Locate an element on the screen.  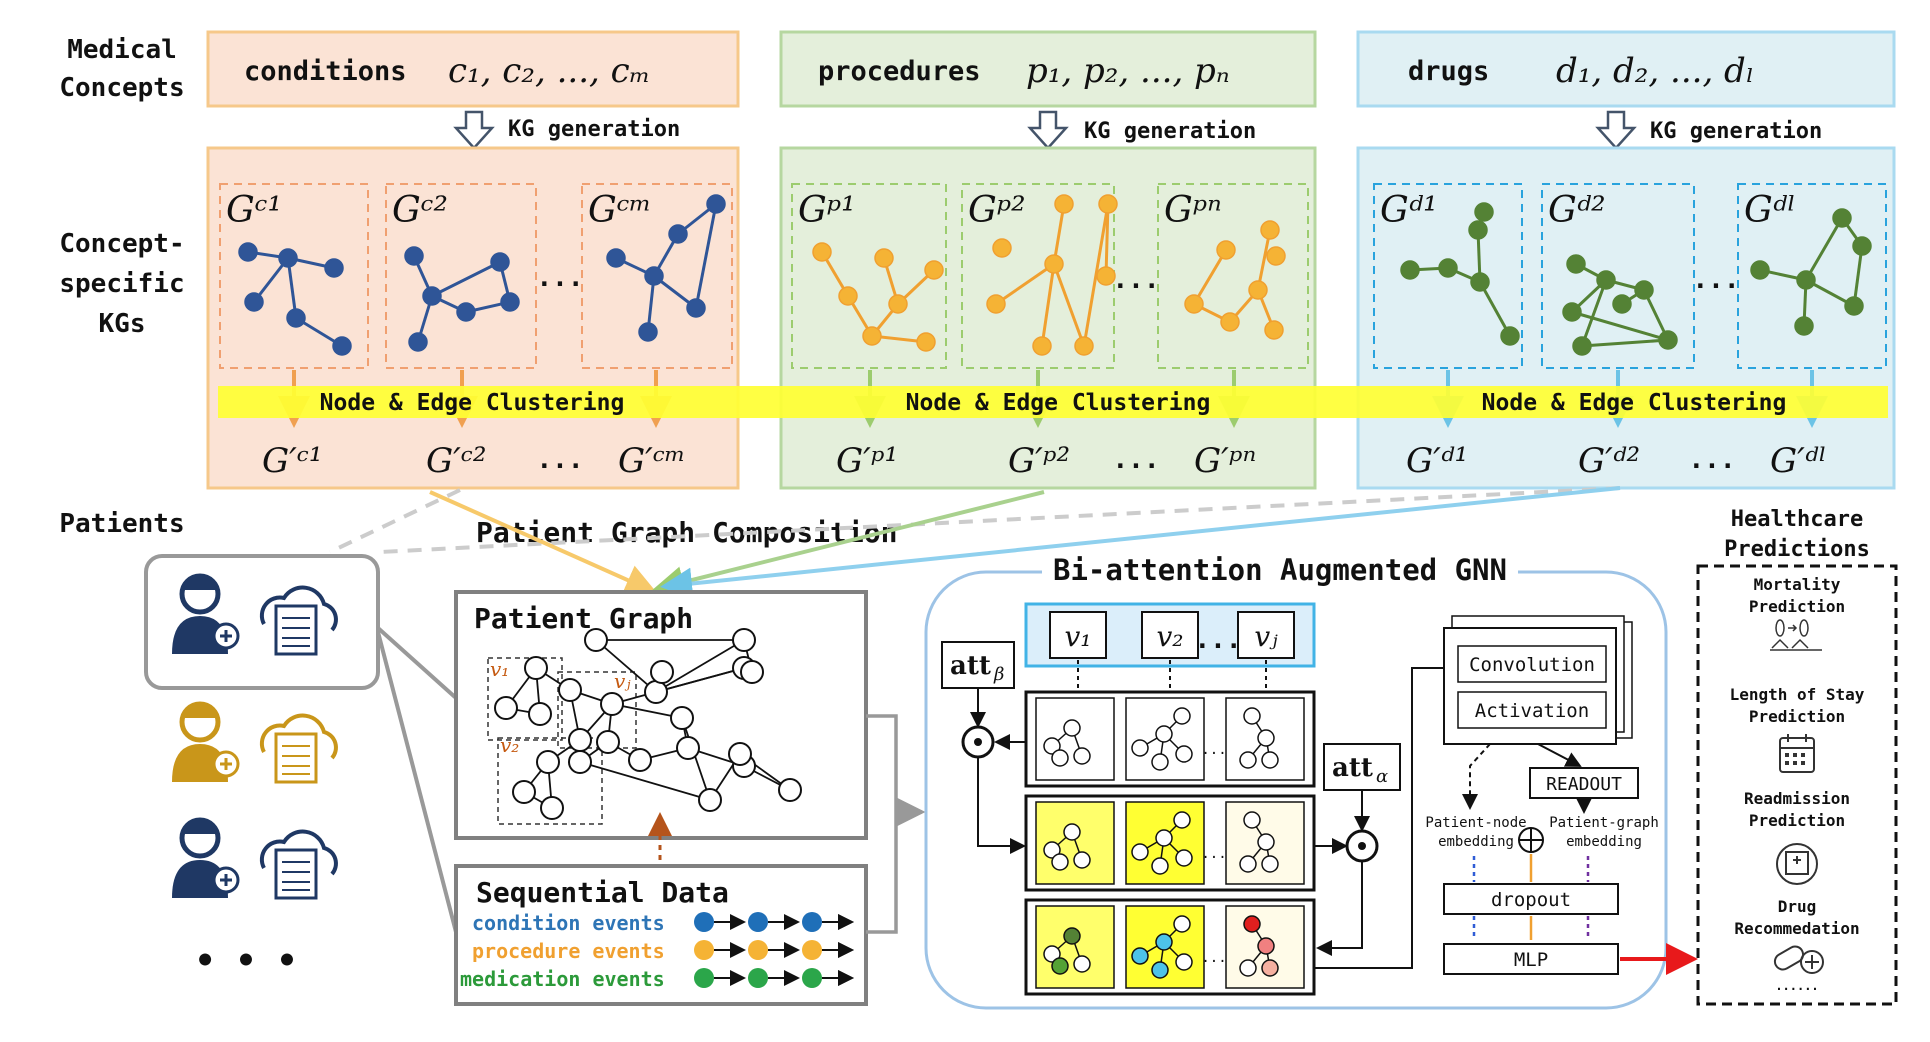
hospital-icon is located at coordinates (1797, 864).